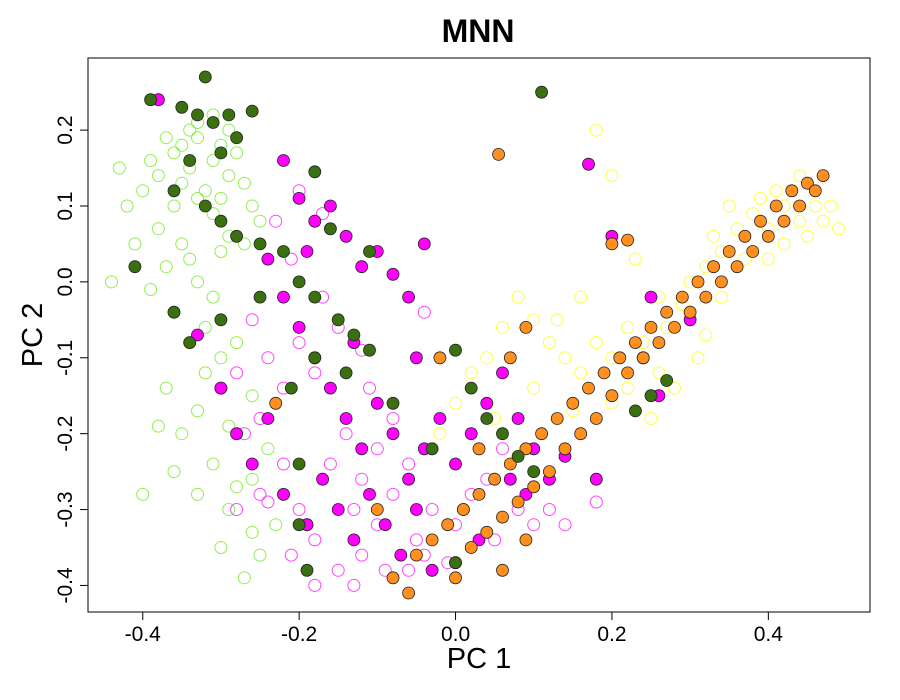 The height and width of the screenshot is (700, 900). I want to click on y-tick-label: 0.2, so click(65, 129).